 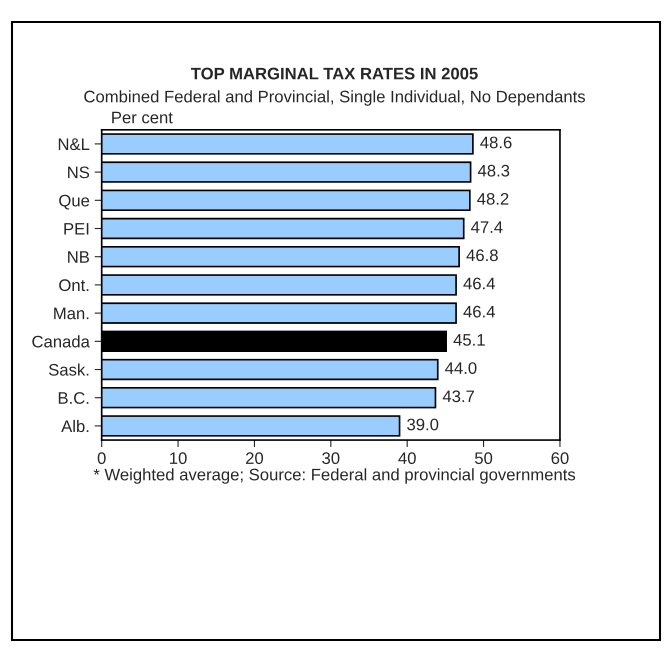 I want to click on x-tick-label: 60, so click(x=560, y=458).